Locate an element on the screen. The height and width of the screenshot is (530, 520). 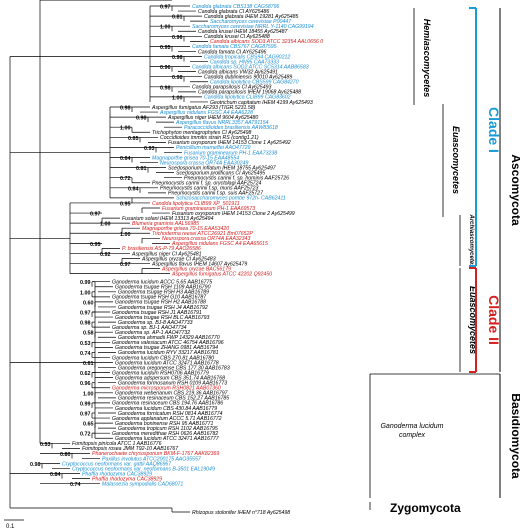
bootstrap-value: 0.84 is located at coordinates (55, 475).